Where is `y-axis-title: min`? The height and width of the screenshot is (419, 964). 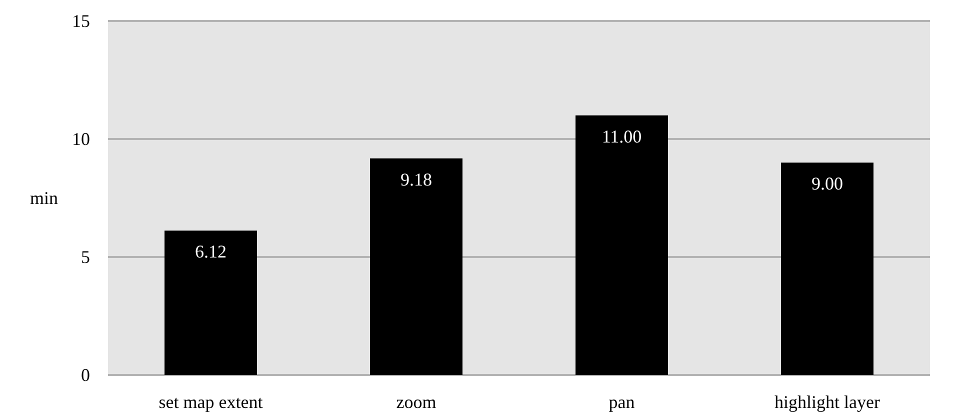 y-axis-title: min is located at coordinates (44, 198).